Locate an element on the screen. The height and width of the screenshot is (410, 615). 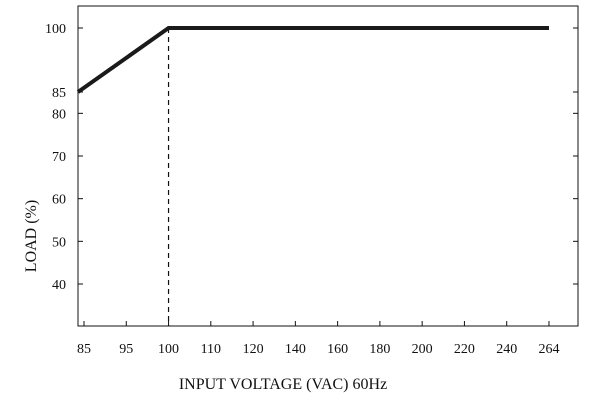
x-tick-label: 264 is located at coordinates (548, 349).